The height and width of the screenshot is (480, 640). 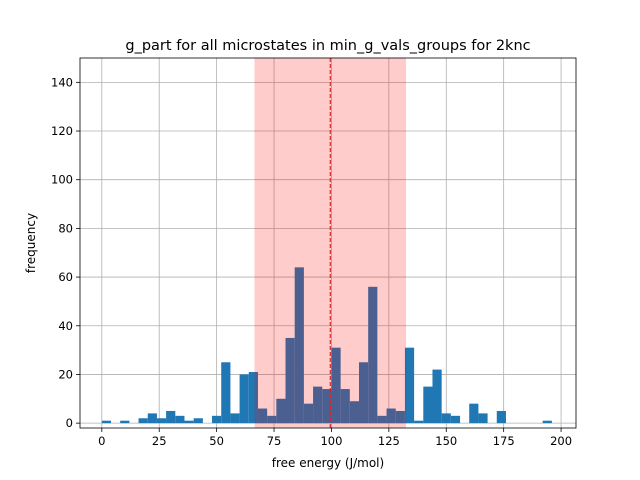 I want to click on y-tick-label: 140, so click(x=62, y=82).